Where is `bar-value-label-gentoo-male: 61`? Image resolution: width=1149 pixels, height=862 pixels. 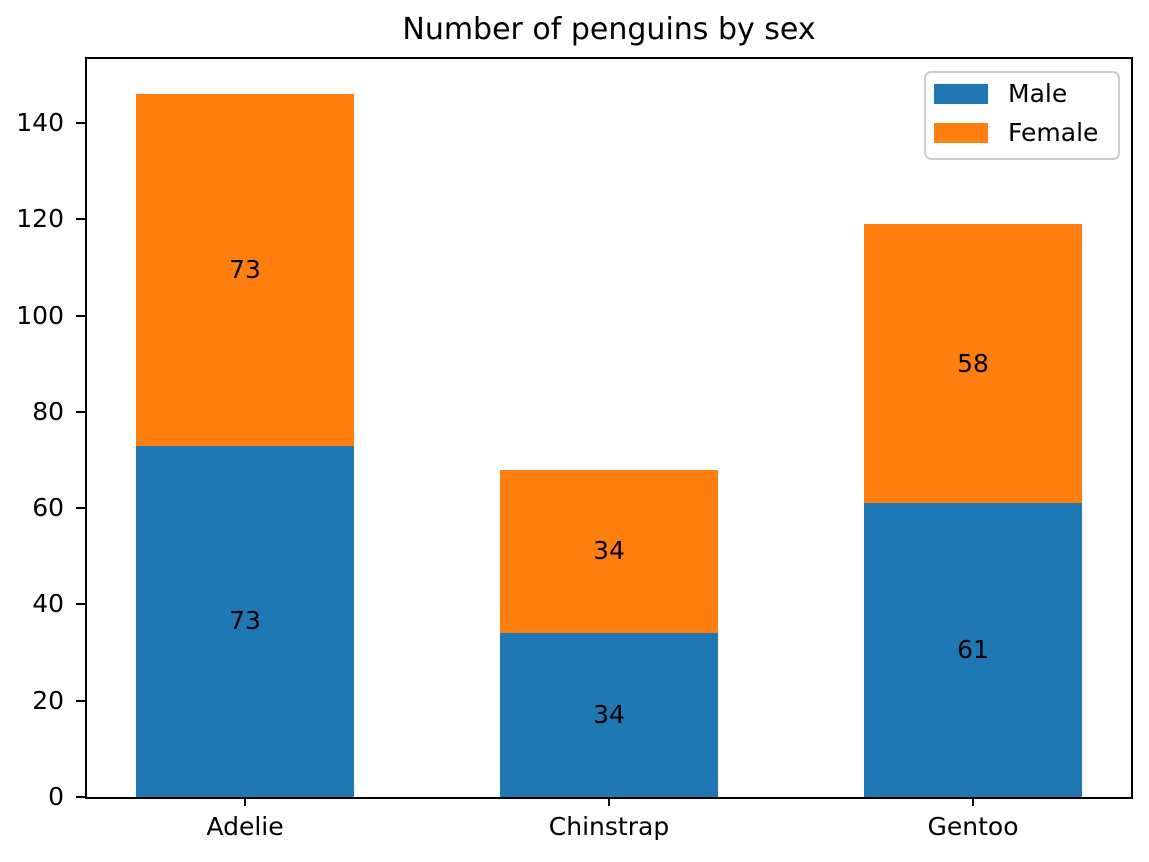
bar-value-label-gentoo-male: 61 is located at coordinates (973, 650).